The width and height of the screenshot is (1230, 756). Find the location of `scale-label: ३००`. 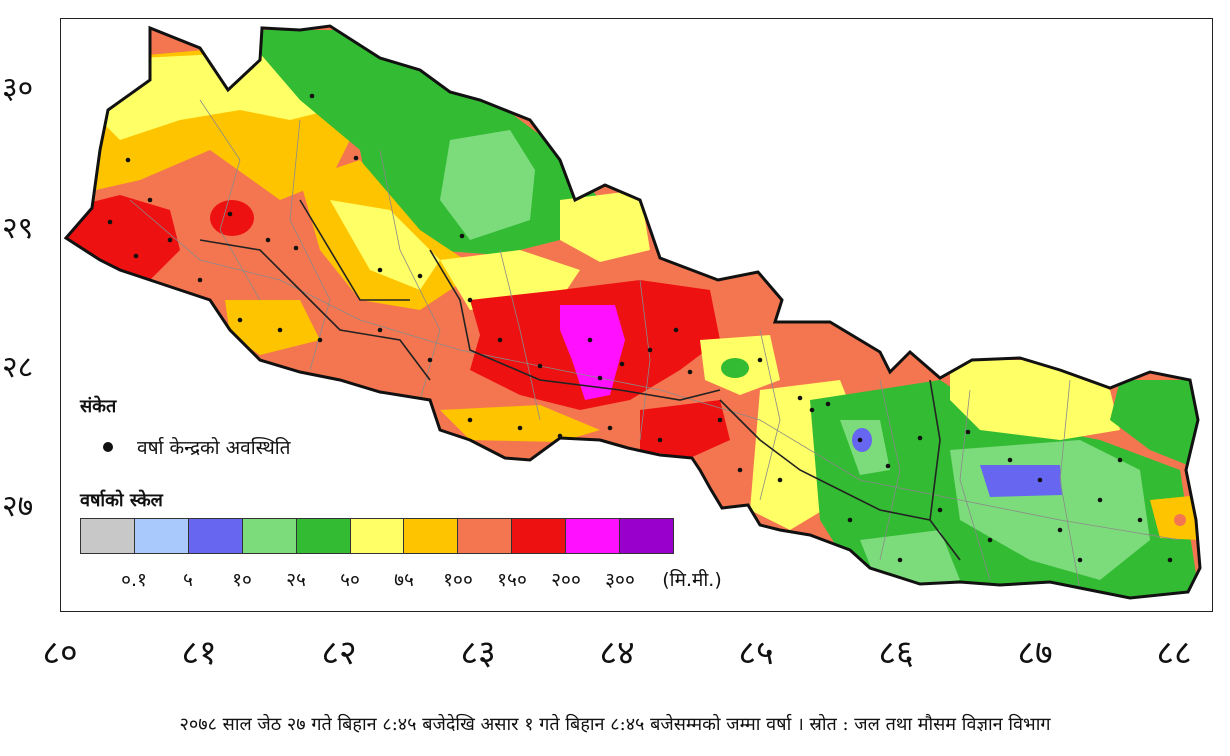

scale-label: ३०० is located at coordinates (620, 580).